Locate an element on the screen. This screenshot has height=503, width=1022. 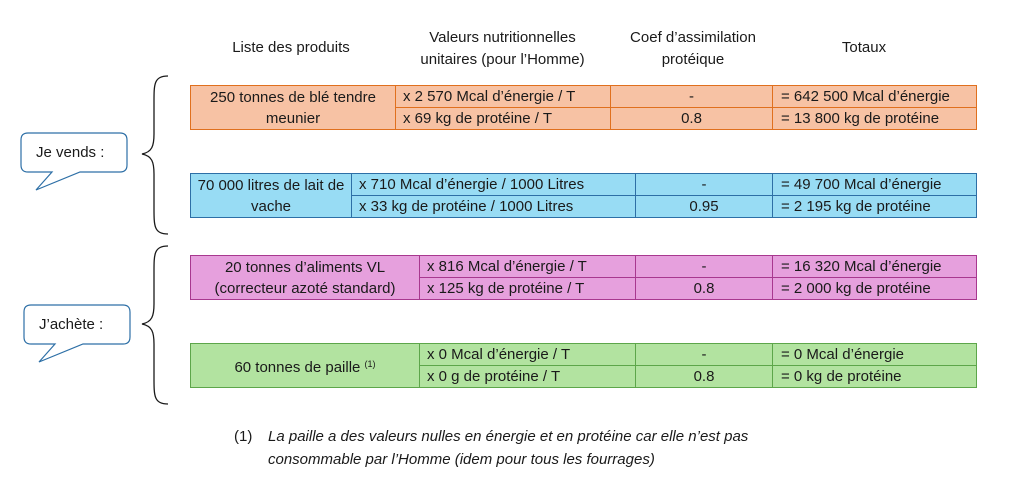
speech-bubble-sell is located at coordinates (74, 161).